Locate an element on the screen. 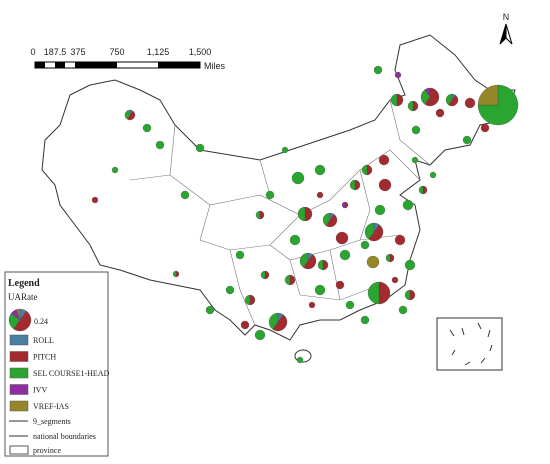 The width and height of the screenshot is (550, 464). legend-pie is located at coordinates (20, 320).